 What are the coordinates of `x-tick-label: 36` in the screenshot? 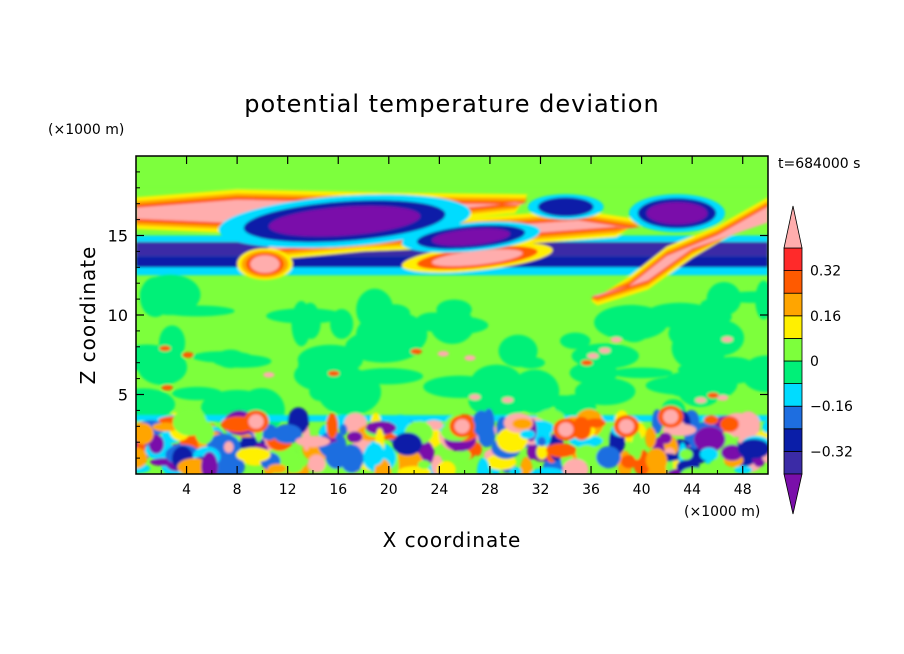 It's located at (591, 490).